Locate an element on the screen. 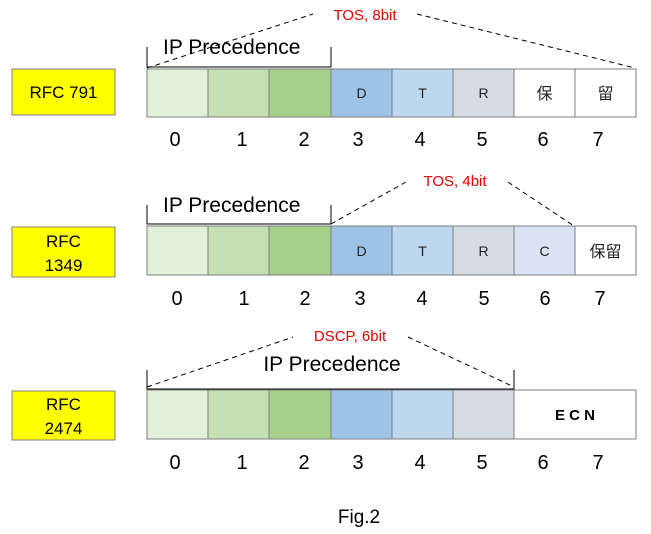 The height and width of the screenshot is (534, 651). row3-ecn-label: E C N is located at coordinates (575, 415).